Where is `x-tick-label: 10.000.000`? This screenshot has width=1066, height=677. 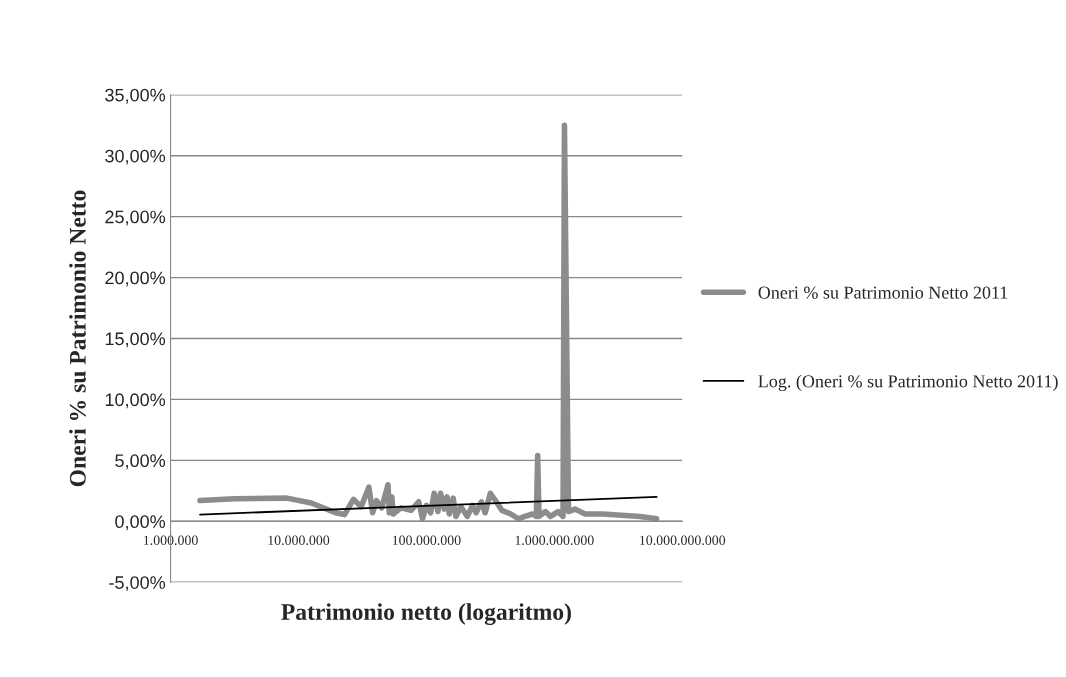
x-tick-label: 10.000.000 is located at coordinates (299, 540).